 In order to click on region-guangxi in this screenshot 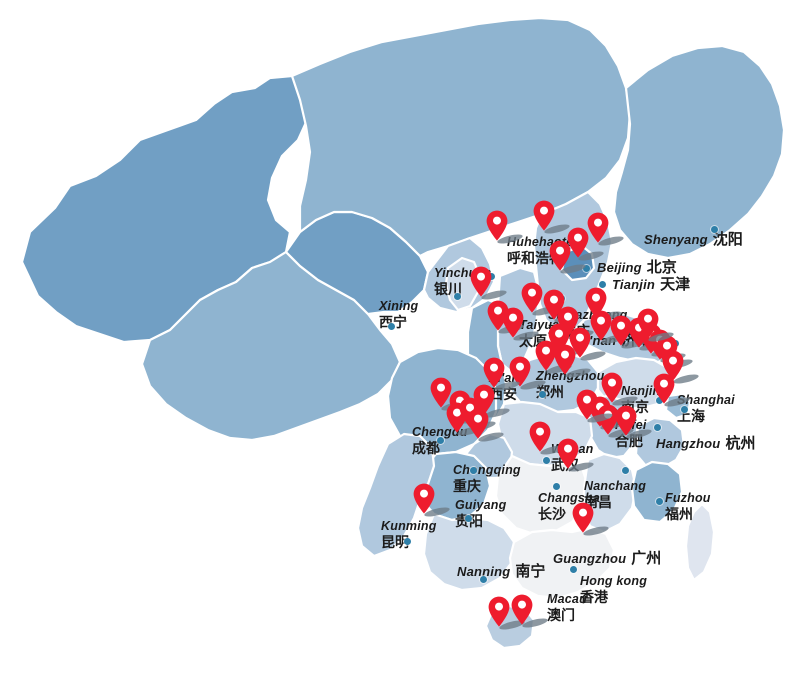, I will do `click(469, 552)`.